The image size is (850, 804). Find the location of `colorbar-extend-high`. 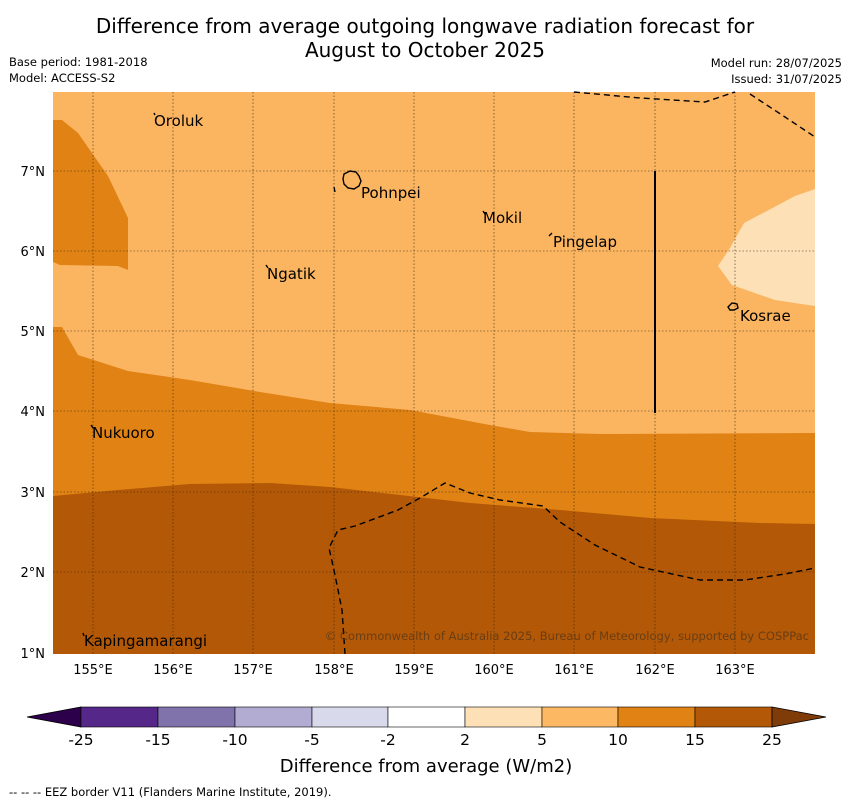

colorbar-extend-high is located at coordinates (799, 717).